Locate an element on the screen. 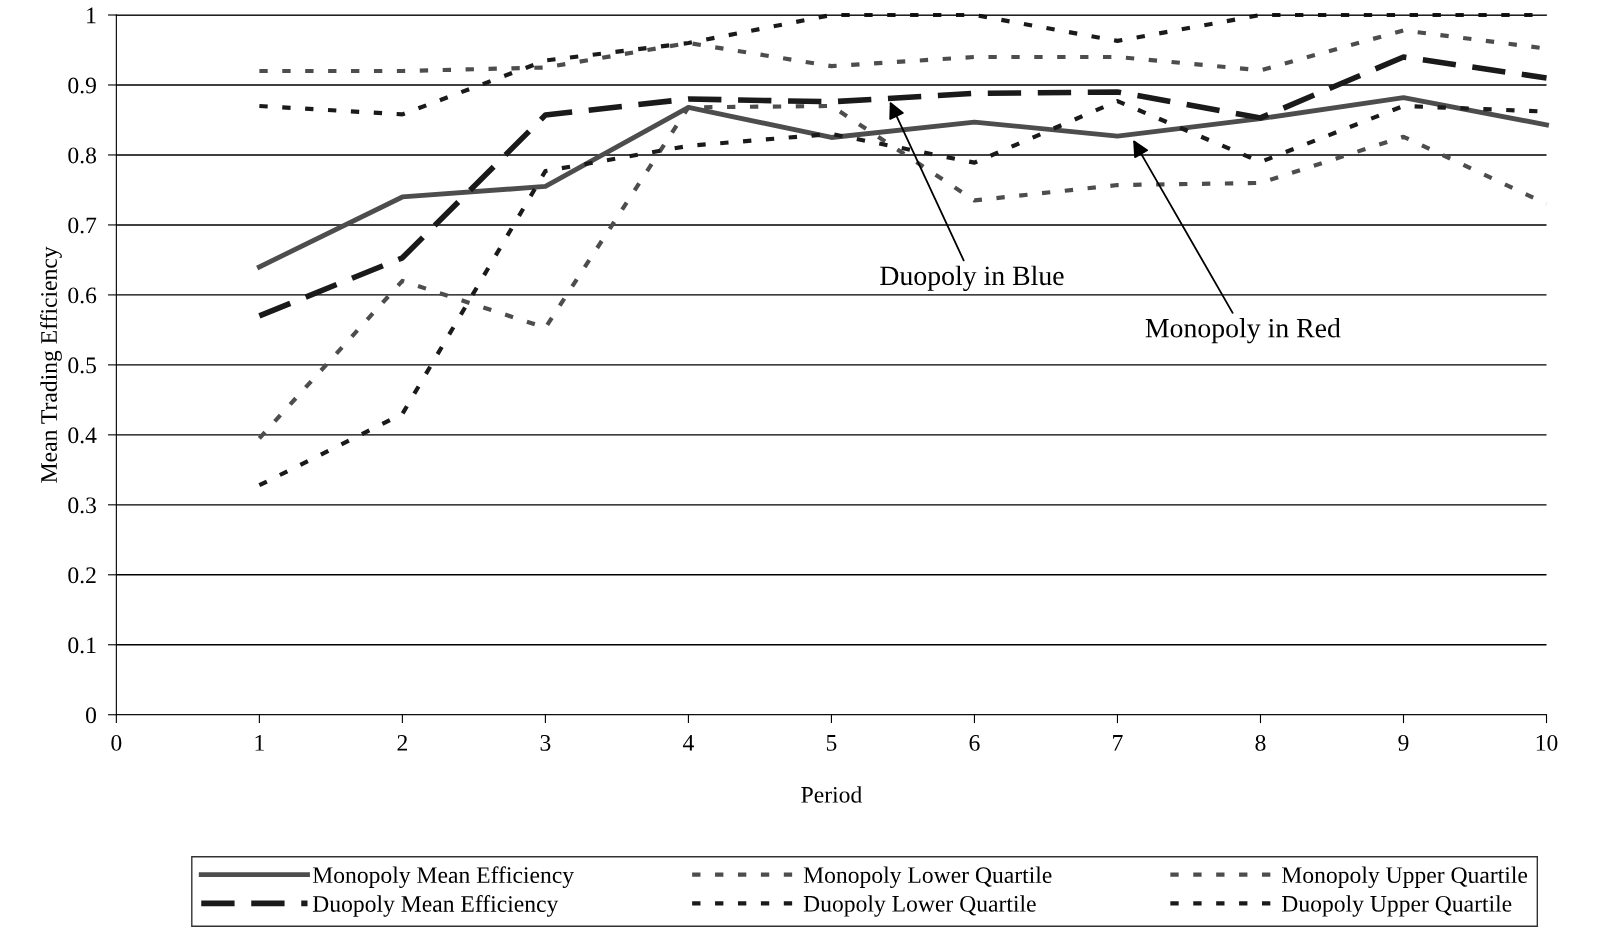 The height and width of the screenshot is (938, 1616). y-tick-label: 0.5 is located at coordinates (82, 365).